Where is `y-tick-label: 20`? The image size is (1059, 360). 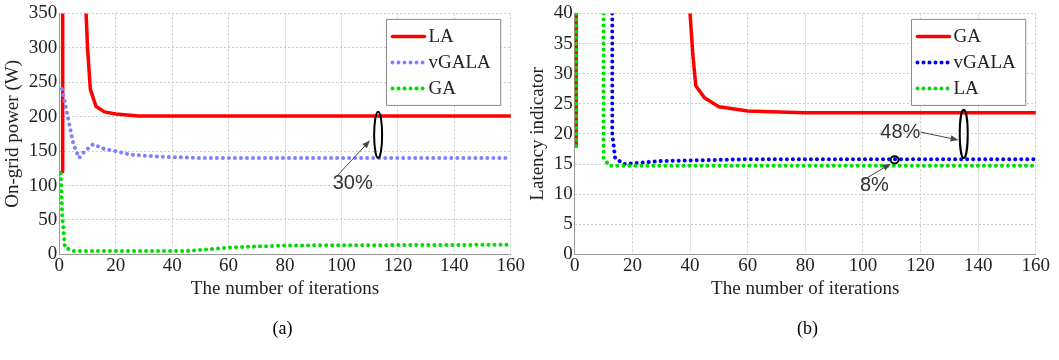 y-tick-label: 20 is located at coordinates (563, 132).